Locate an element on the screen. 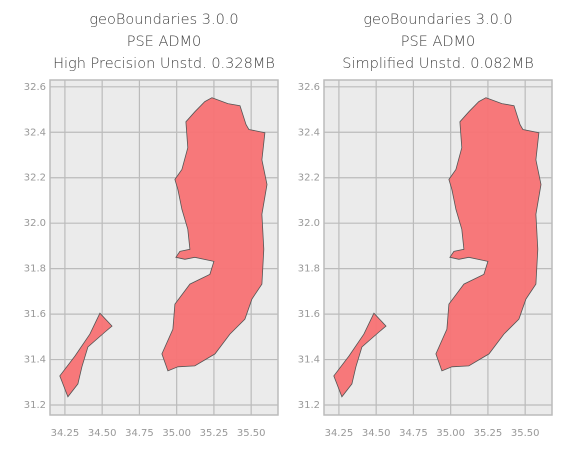 The width and height of the screenshot is (566, 454). panel-title: Simplified Unstd. 0.082MB is located at coordinates (437, 64).